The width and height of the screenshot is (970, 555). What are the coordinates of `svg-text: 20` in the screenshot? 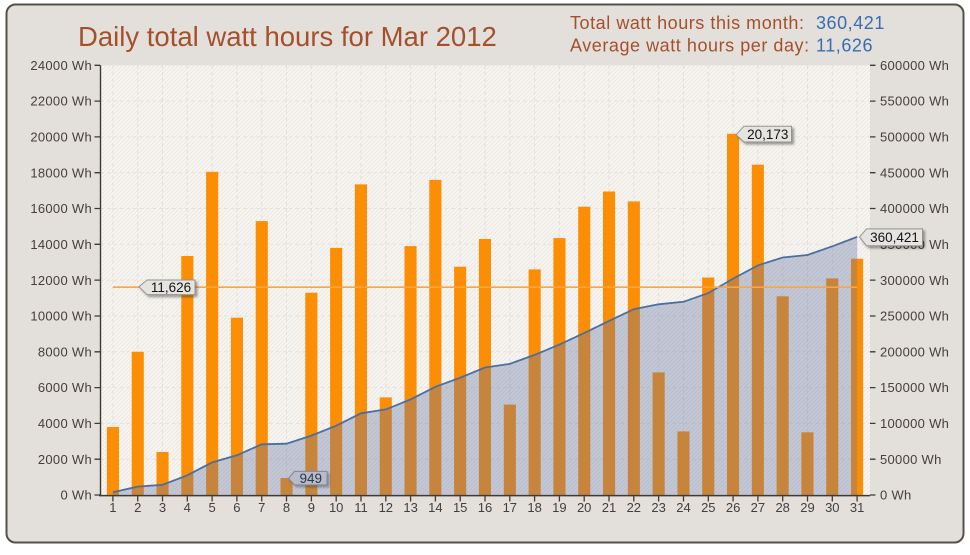 It's located at (584, 507).